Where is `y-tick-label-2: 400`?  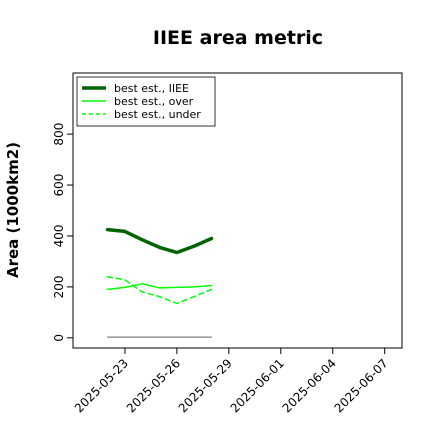 y-tick-label-2: 400 is located at coordinates (59, 236).